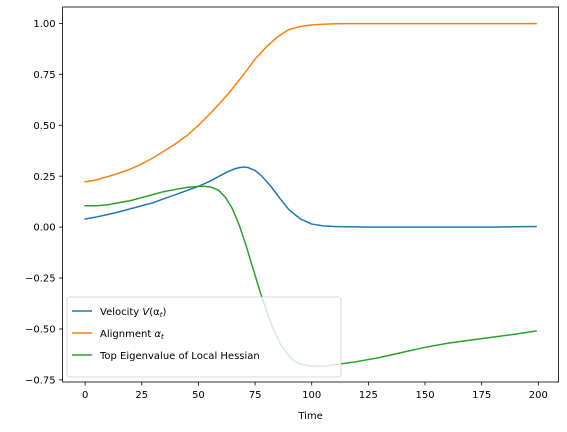  I want to click on legend-box, so click(204, 337).